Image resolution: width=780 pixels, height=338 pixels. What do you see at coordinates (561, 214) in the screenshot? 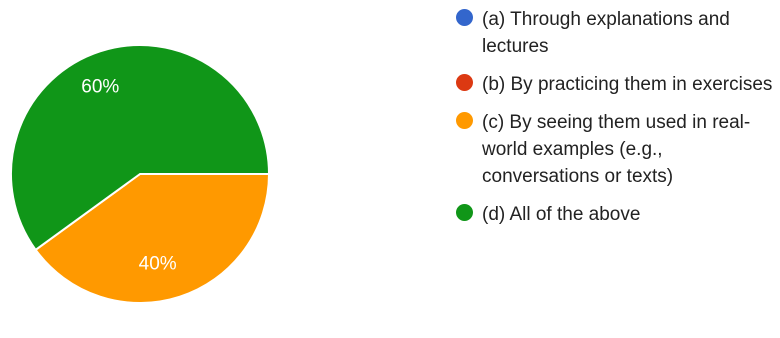
I see `legend-label-d: (d) All of the above` at bounding box center [561, 214].